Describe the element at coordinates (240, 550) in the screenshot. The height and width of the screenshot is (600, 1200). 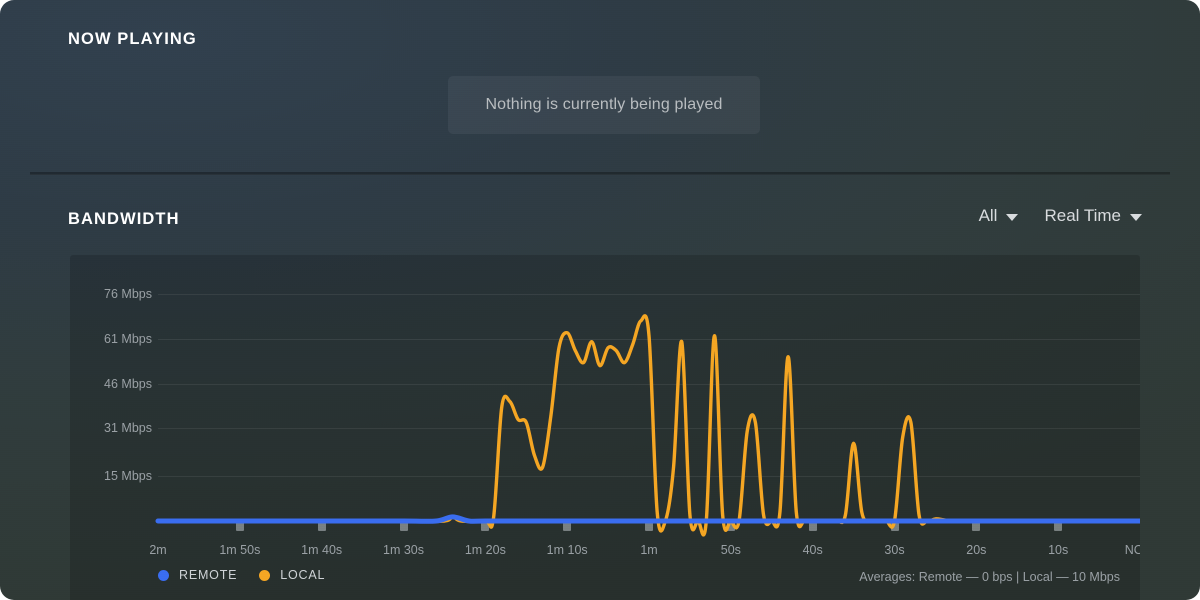
I see `x-axis-tick-label: 1m 50s` at that location.